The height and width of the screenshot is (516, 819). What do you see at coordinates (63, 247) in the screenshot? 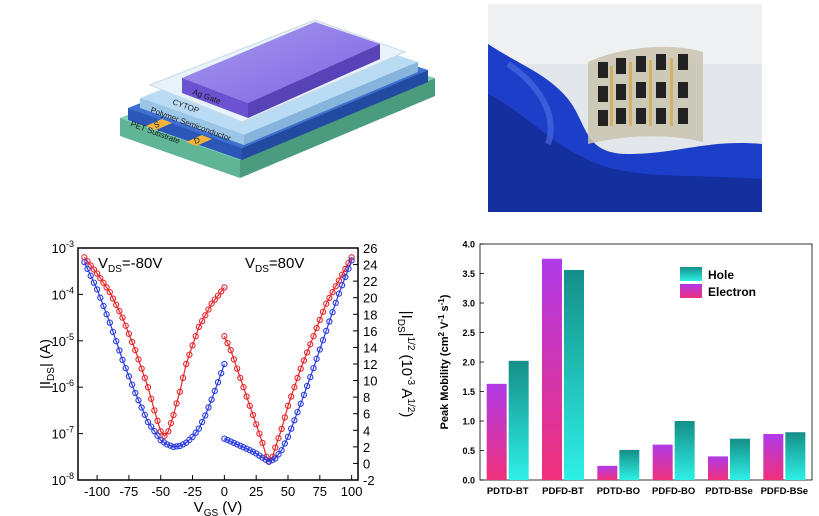
I see `y-left-tick-label: 10⁻³` at bounding box center [63, 247].